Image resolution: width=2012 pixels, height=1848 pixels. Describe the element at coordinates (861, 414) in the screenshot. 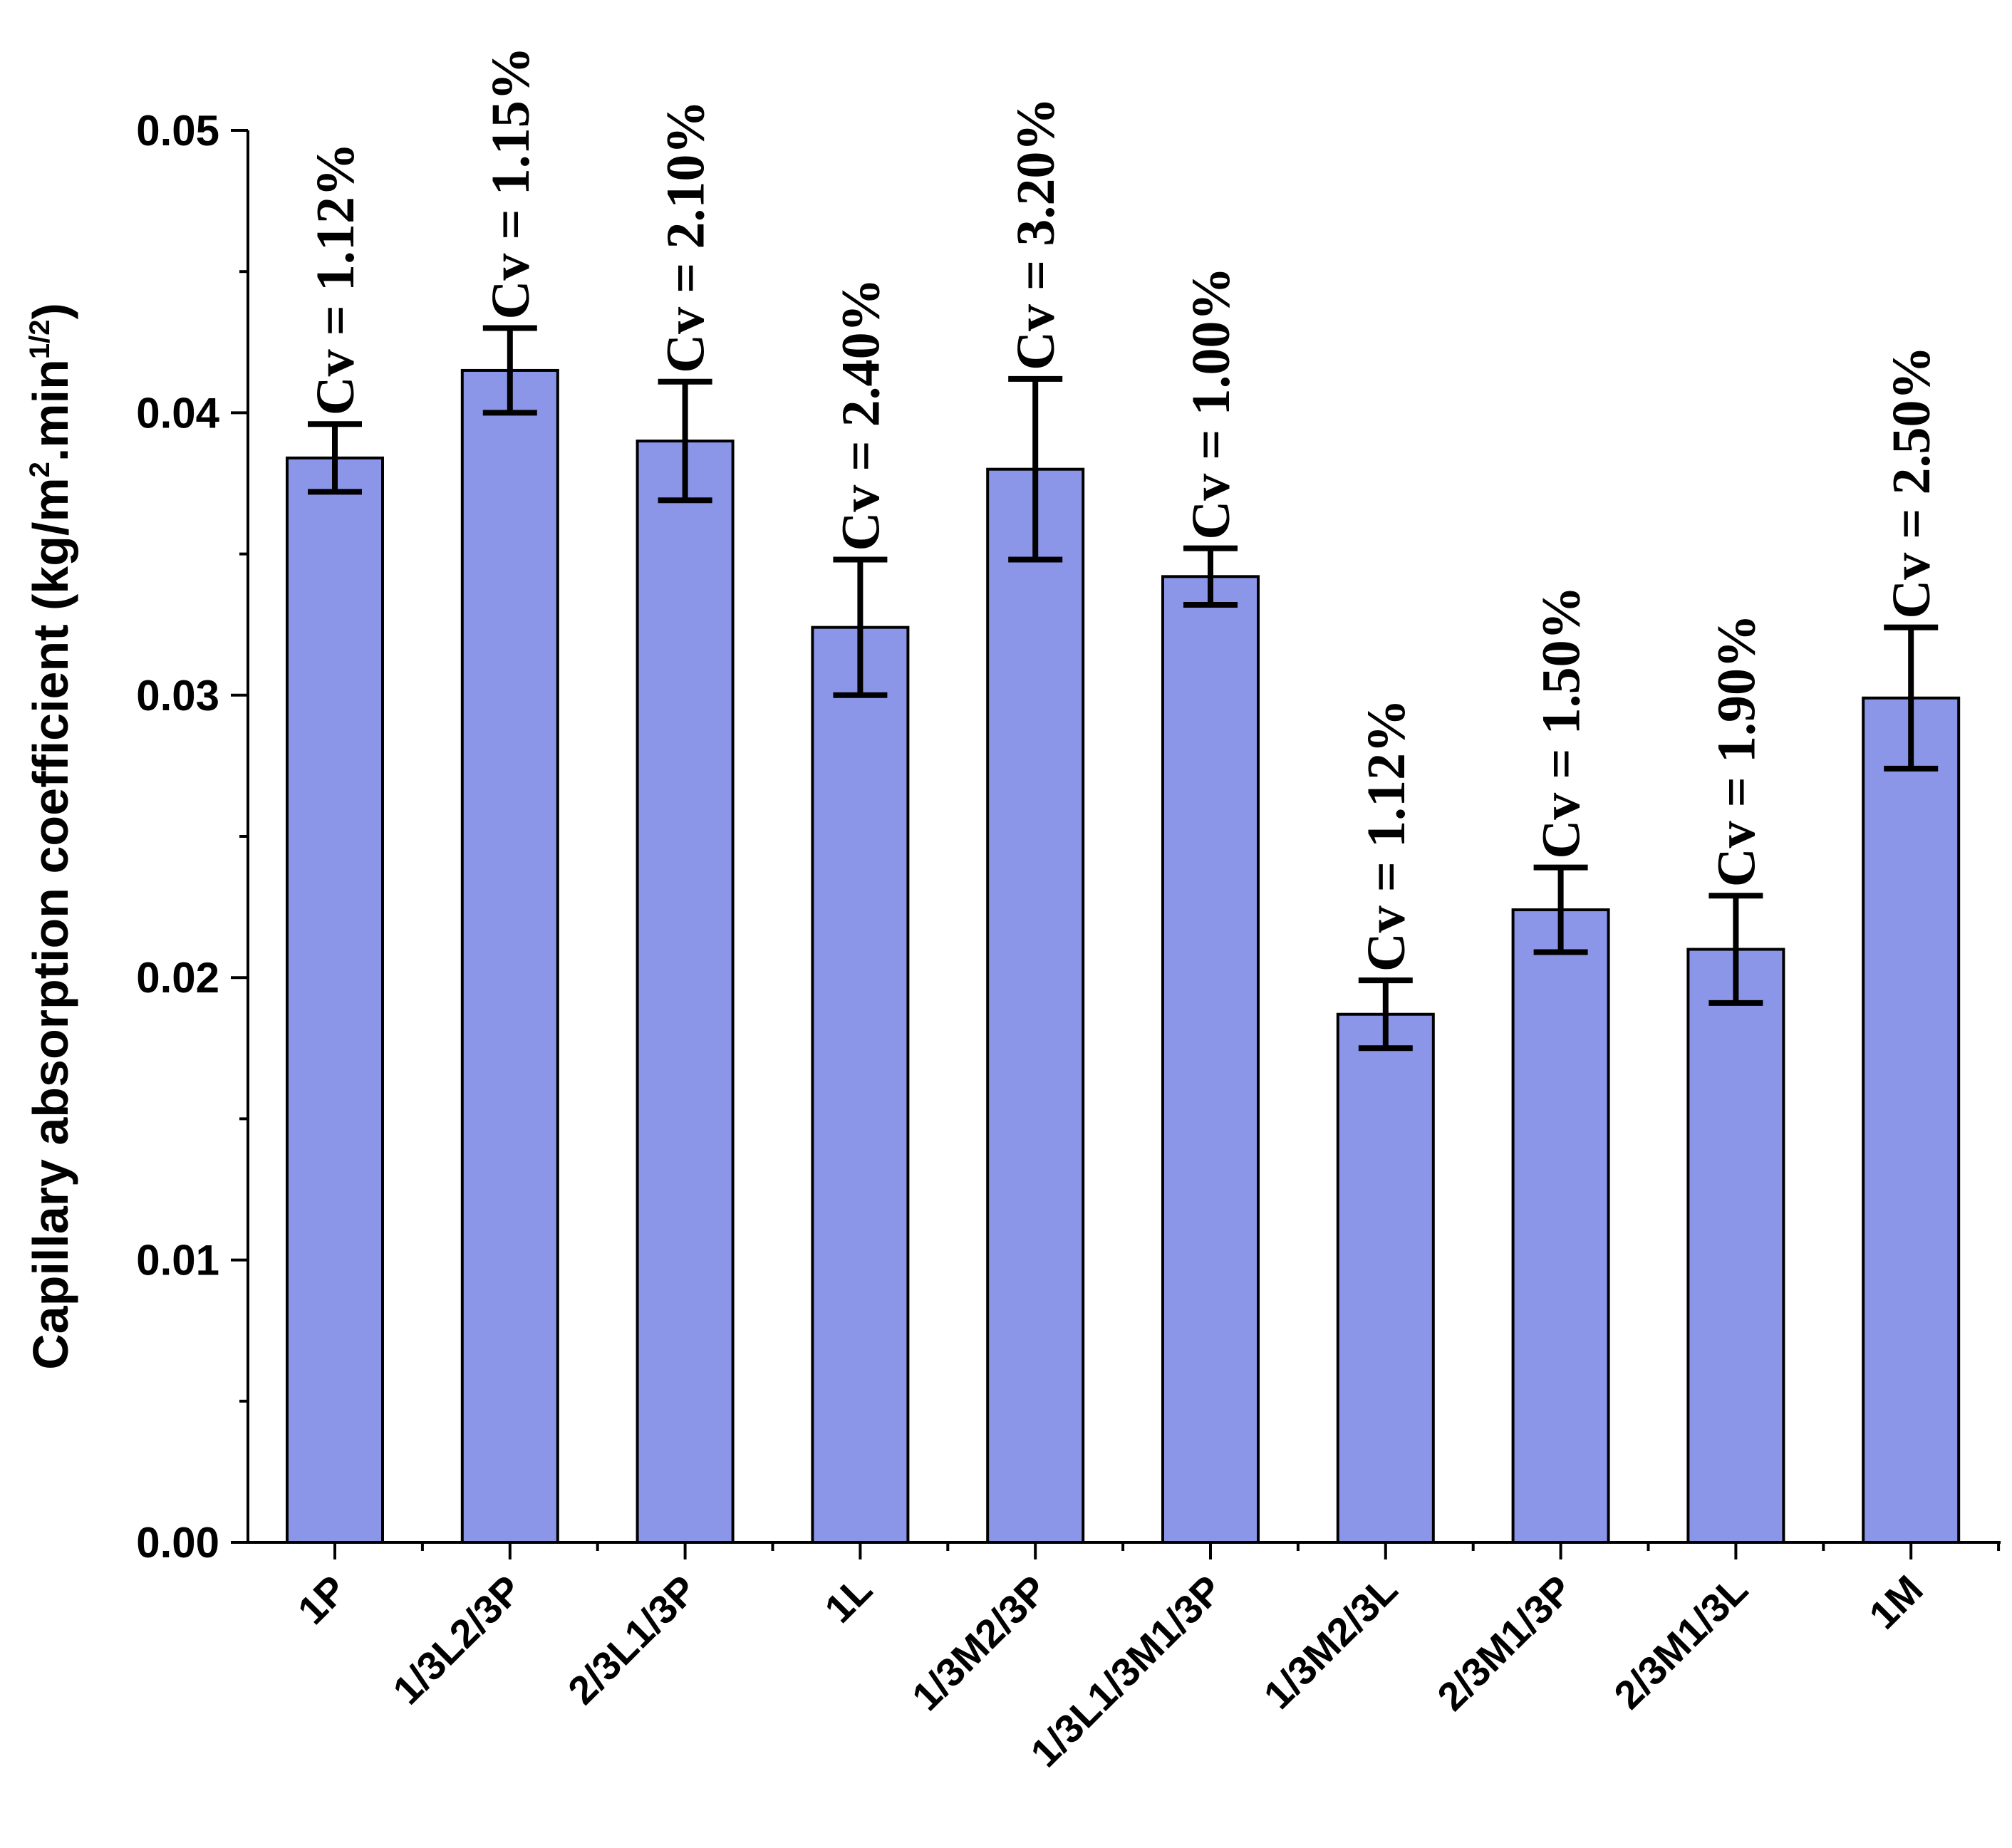

I see `cv-annotation: Cv = 2.40%` at that location.